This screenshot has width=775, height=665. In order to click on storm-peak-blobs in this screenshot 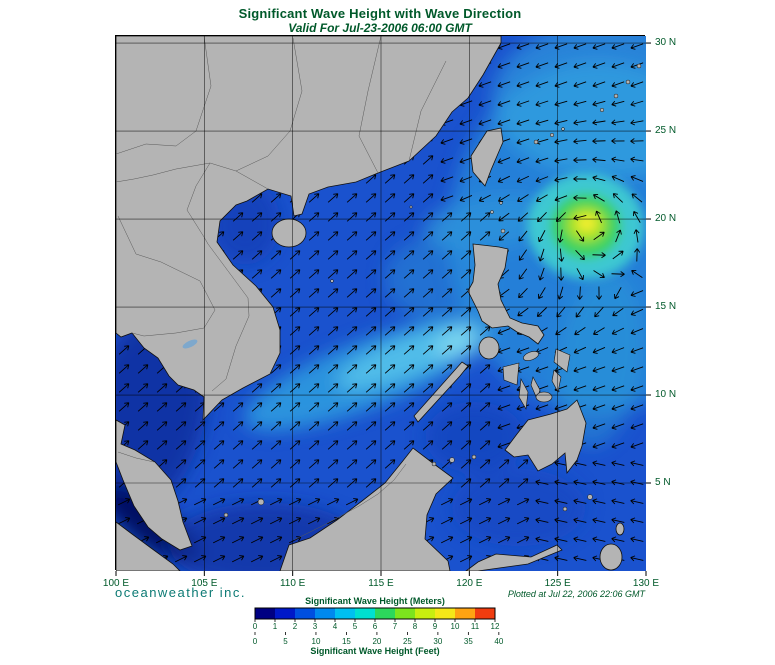, I will do `click(586, 226)`.